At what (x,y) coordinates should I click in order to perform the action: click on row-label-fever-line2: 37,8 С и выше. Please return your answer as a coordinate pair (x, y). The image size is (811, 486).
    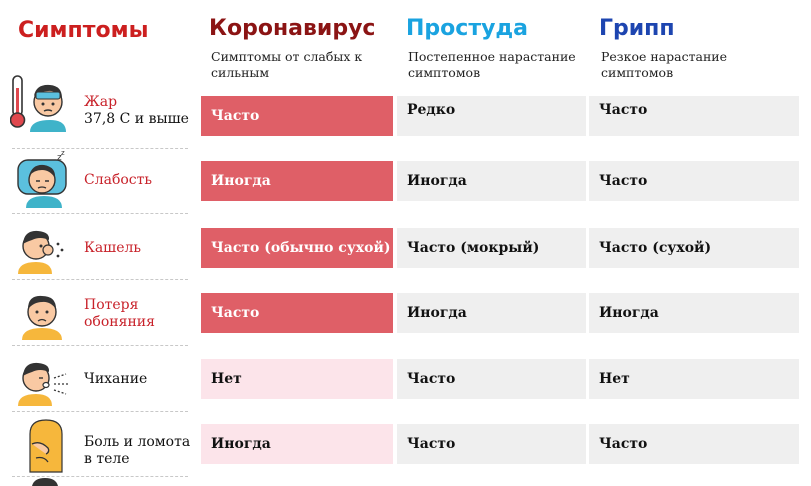
    Looking at the image, I should click on (136, 119).